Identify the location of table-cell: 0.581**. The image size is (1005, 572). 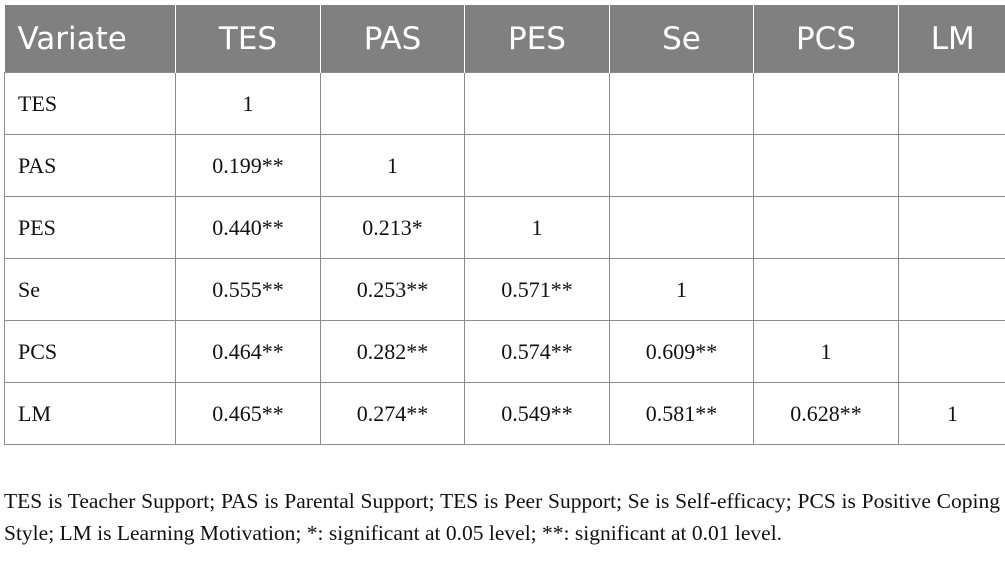
(681, 413).